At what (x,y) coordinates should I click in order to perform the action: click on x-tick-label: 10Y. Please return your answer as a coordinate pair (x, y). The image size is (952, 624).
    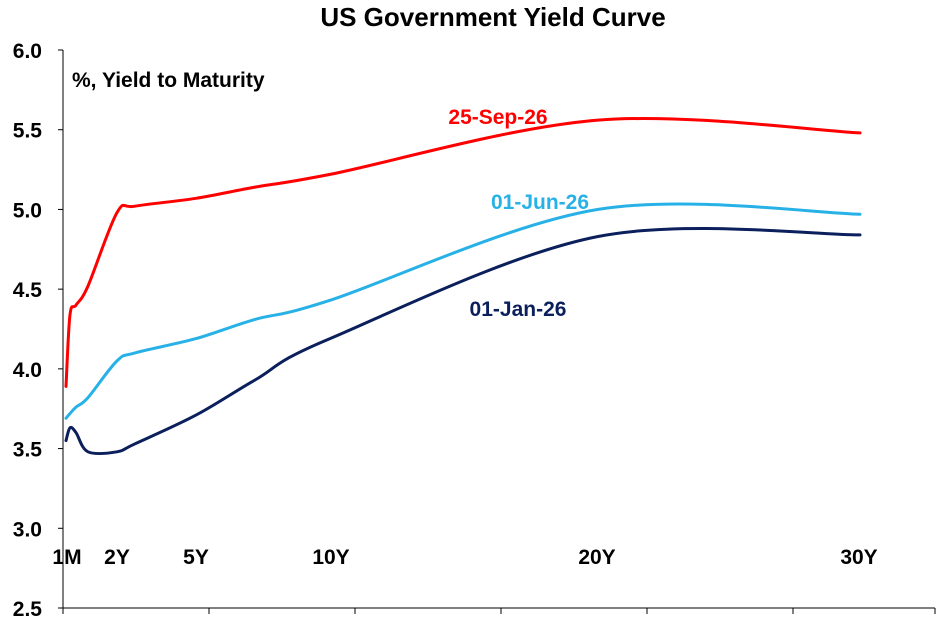
    Looking at the image, I should click on (330, 557).